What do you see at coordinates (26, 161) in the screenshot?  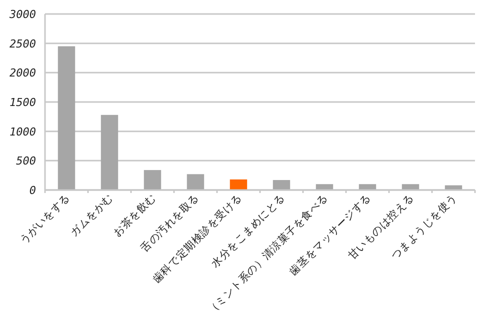 I see `y-tick-label: 500` at bounding box center [26, 161].